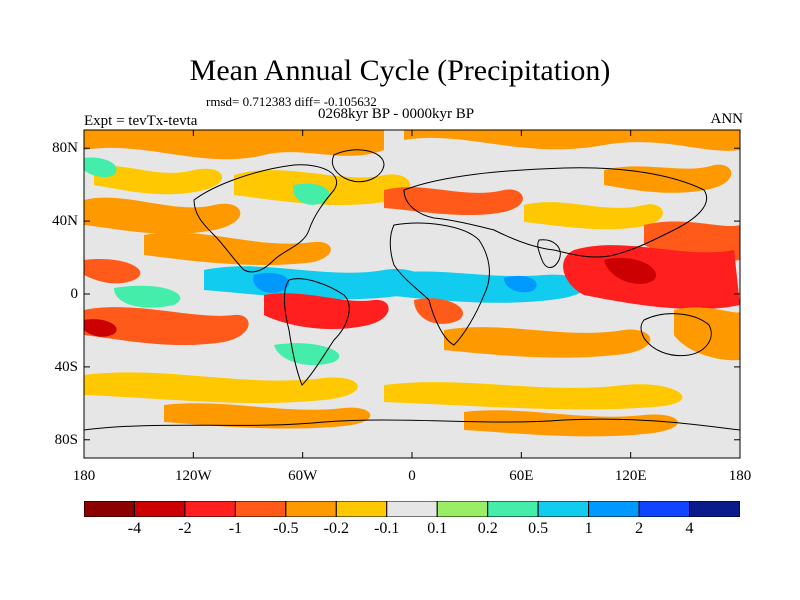 The height and width of the screenshot is (600, 800). Describe the element at coordinates (412, 476) in the screenshot. I see `x-tick-label: 0` at that location.